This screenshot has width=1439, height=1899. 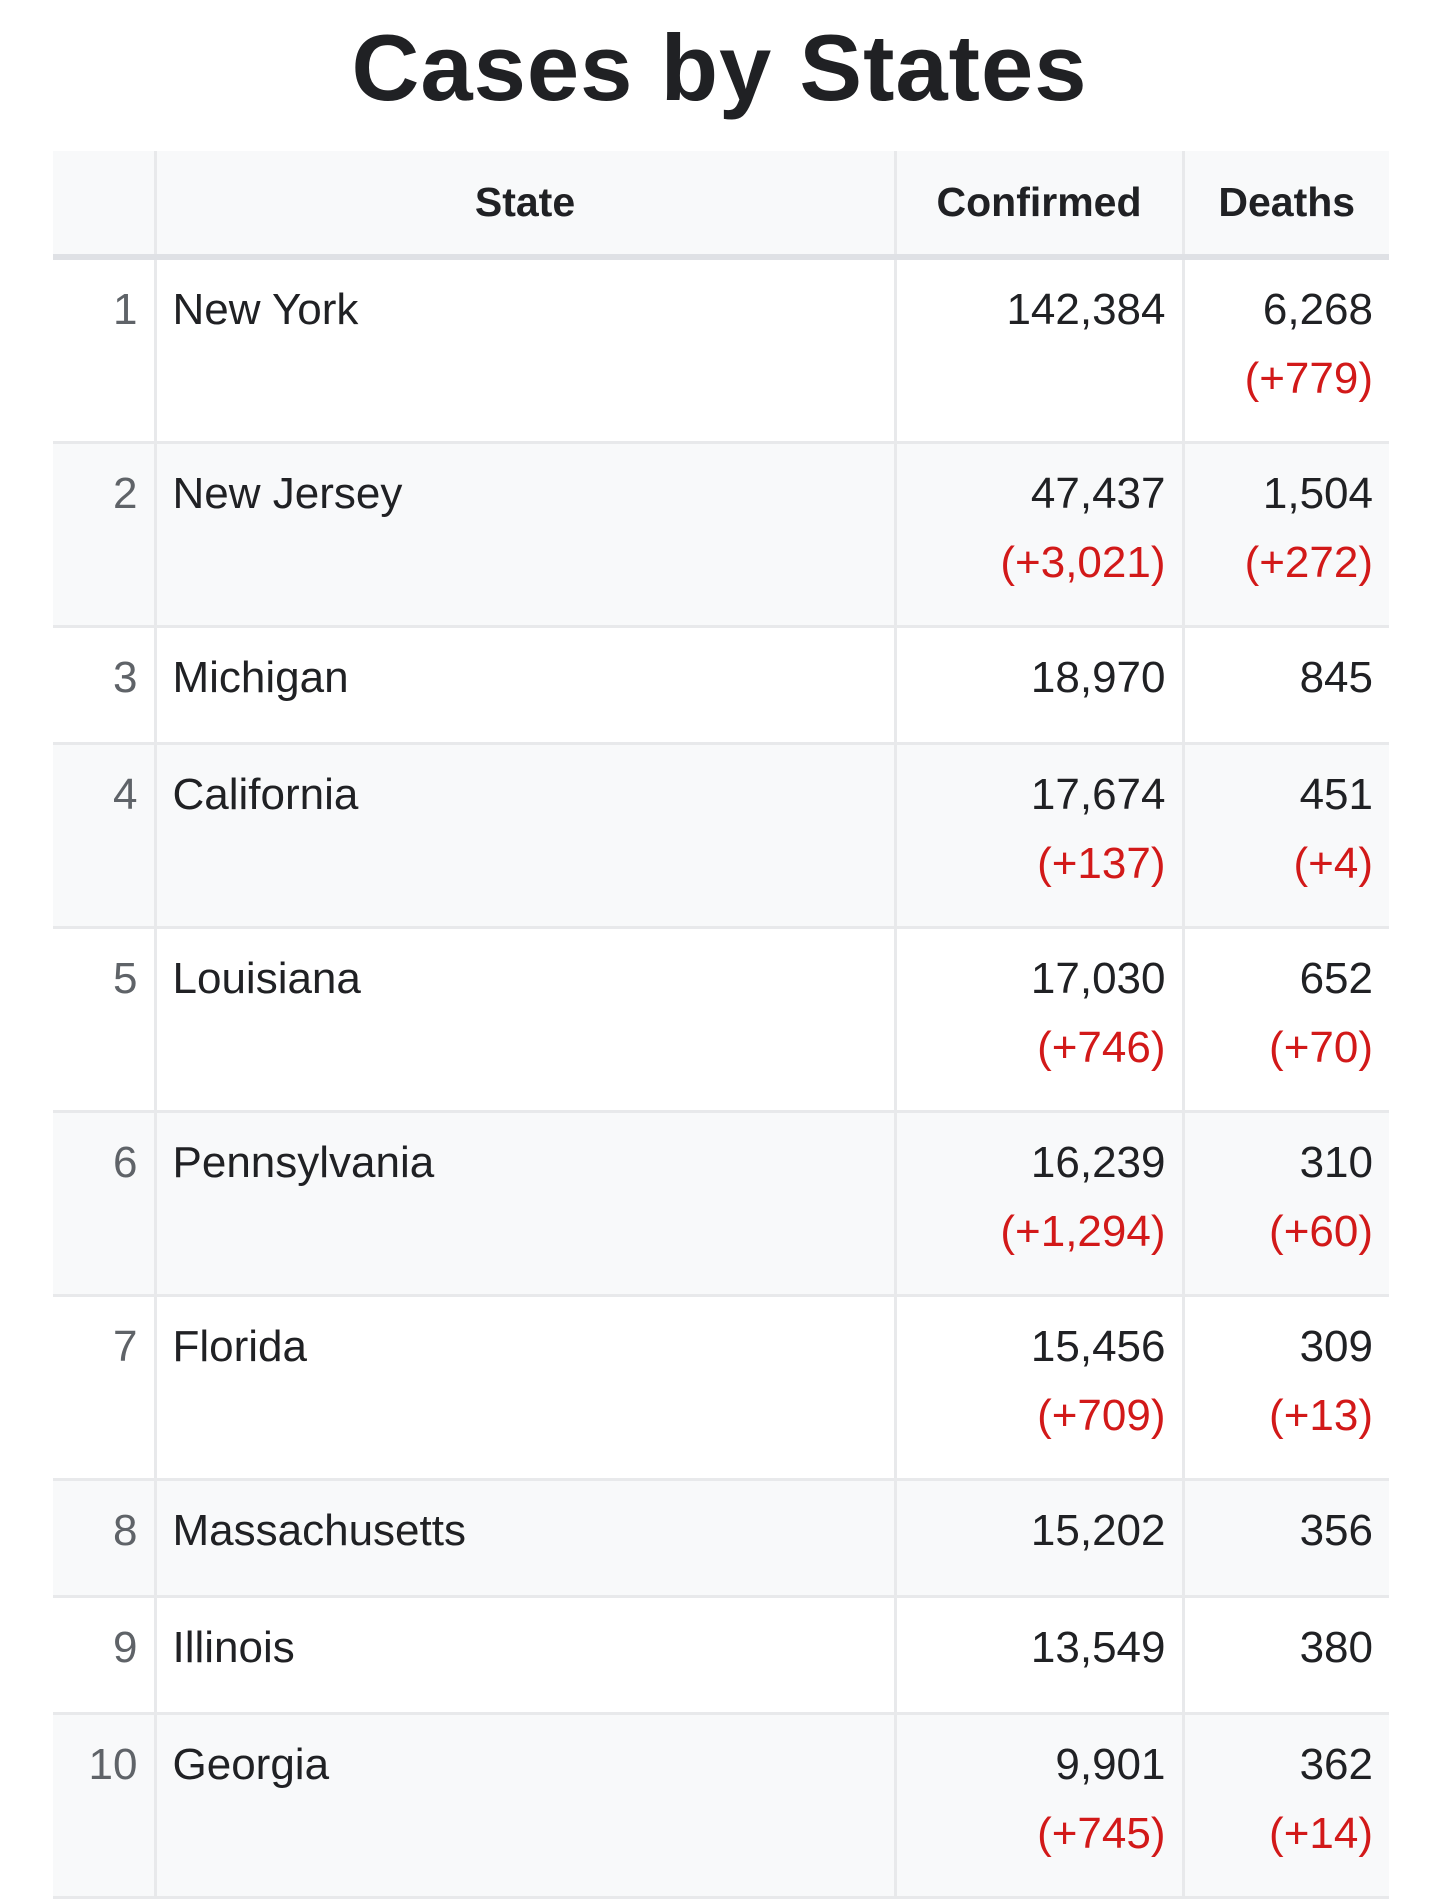 I want to click on row-state: Florida, so click(x=526, y=1388).